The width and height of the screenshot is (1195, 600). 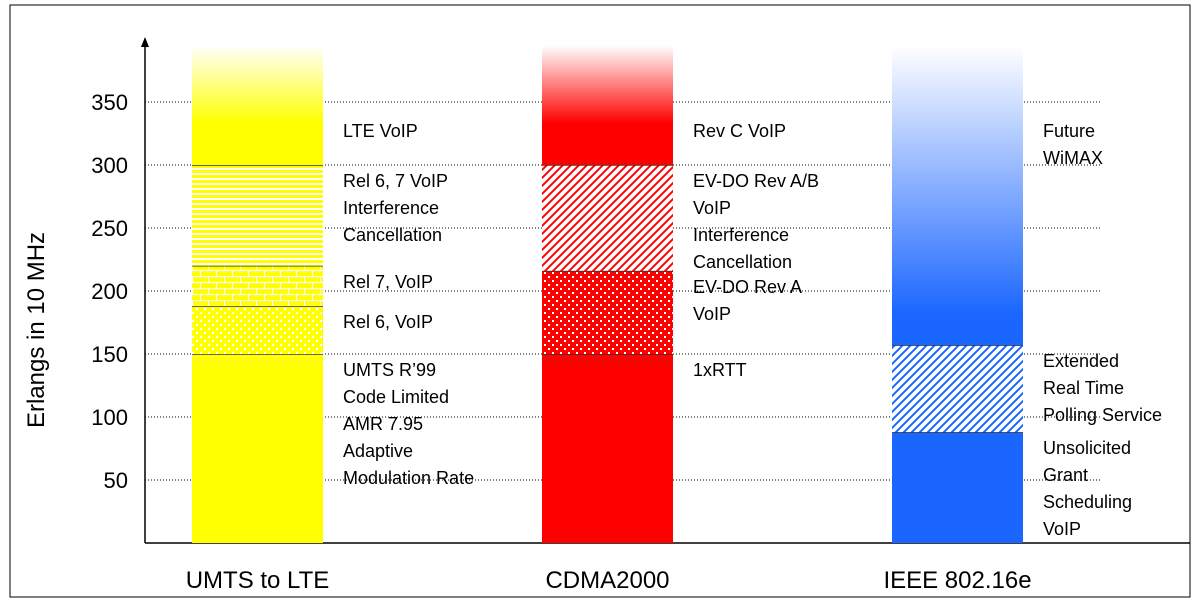 What do you see at coordinates (607, 580) in the screenshot?
I see `x-tick-label: CDMA2000` at bounding box center [607, 580].